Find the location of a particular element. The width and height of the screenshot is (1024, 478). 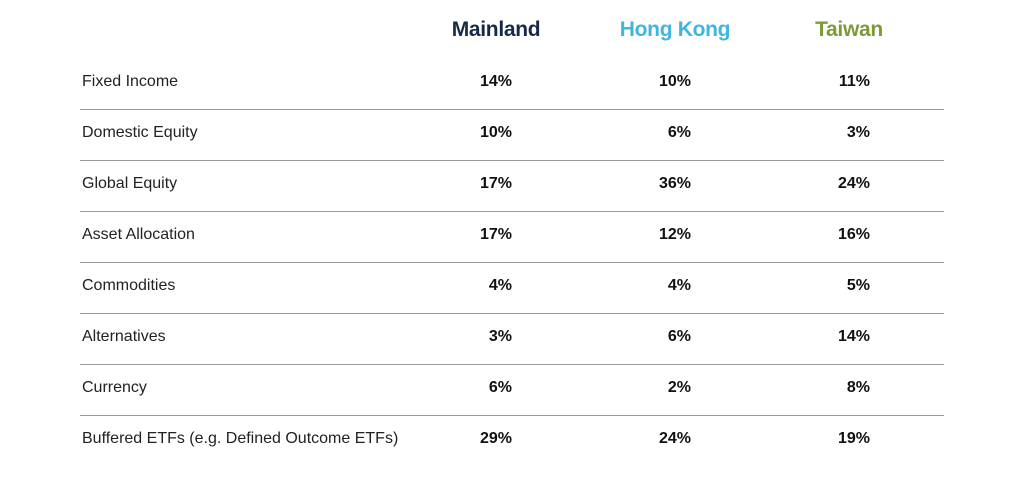

table-row: Asset Allocation 17% 12% 16% is located at coordinates (512, 237).